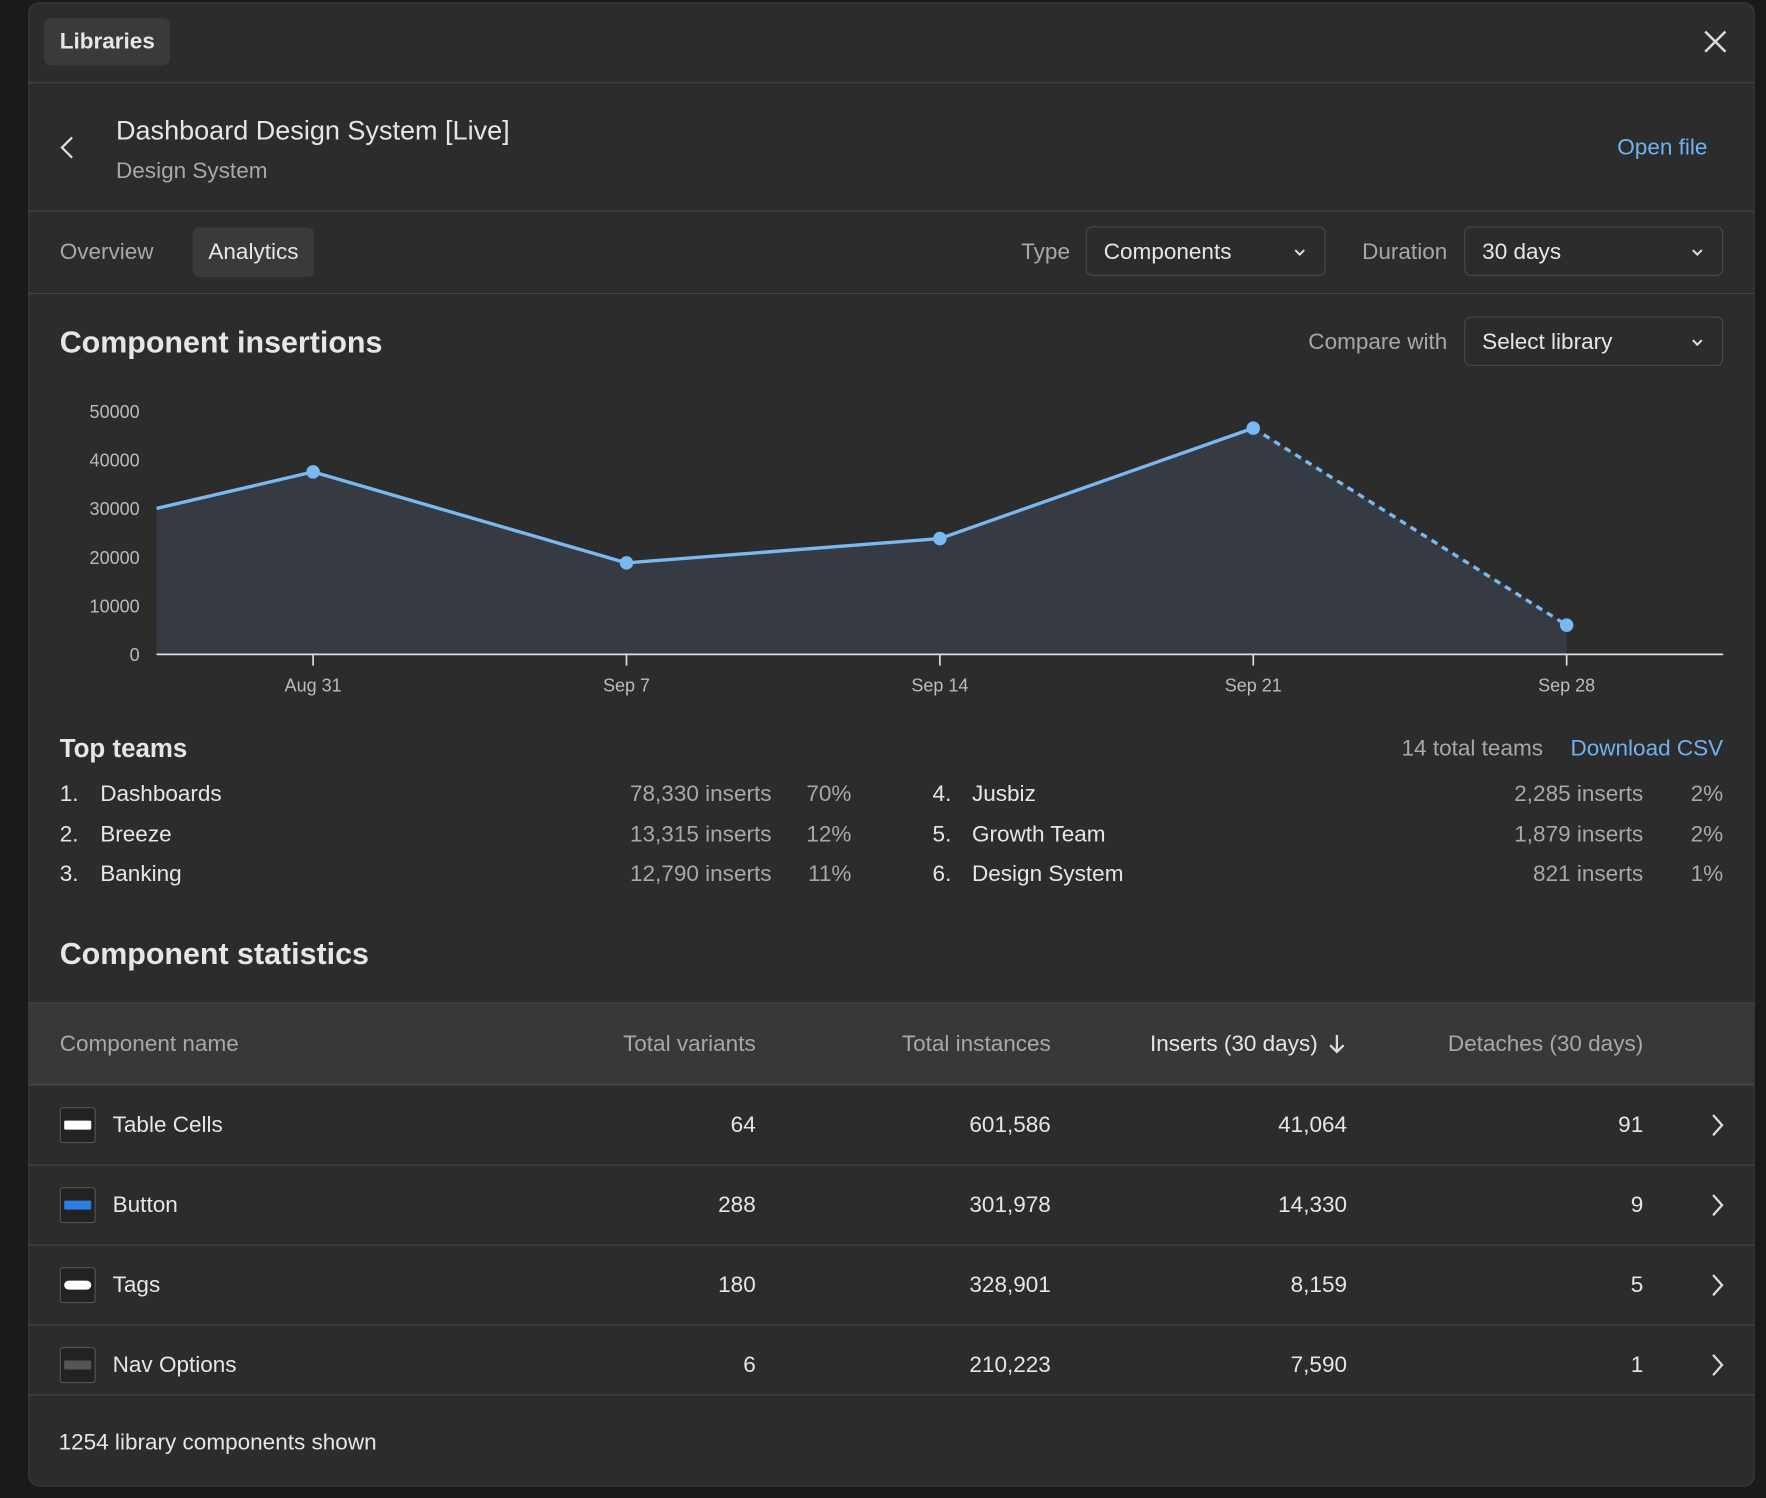  I want to click on cell: 64, so click(743, 1125).